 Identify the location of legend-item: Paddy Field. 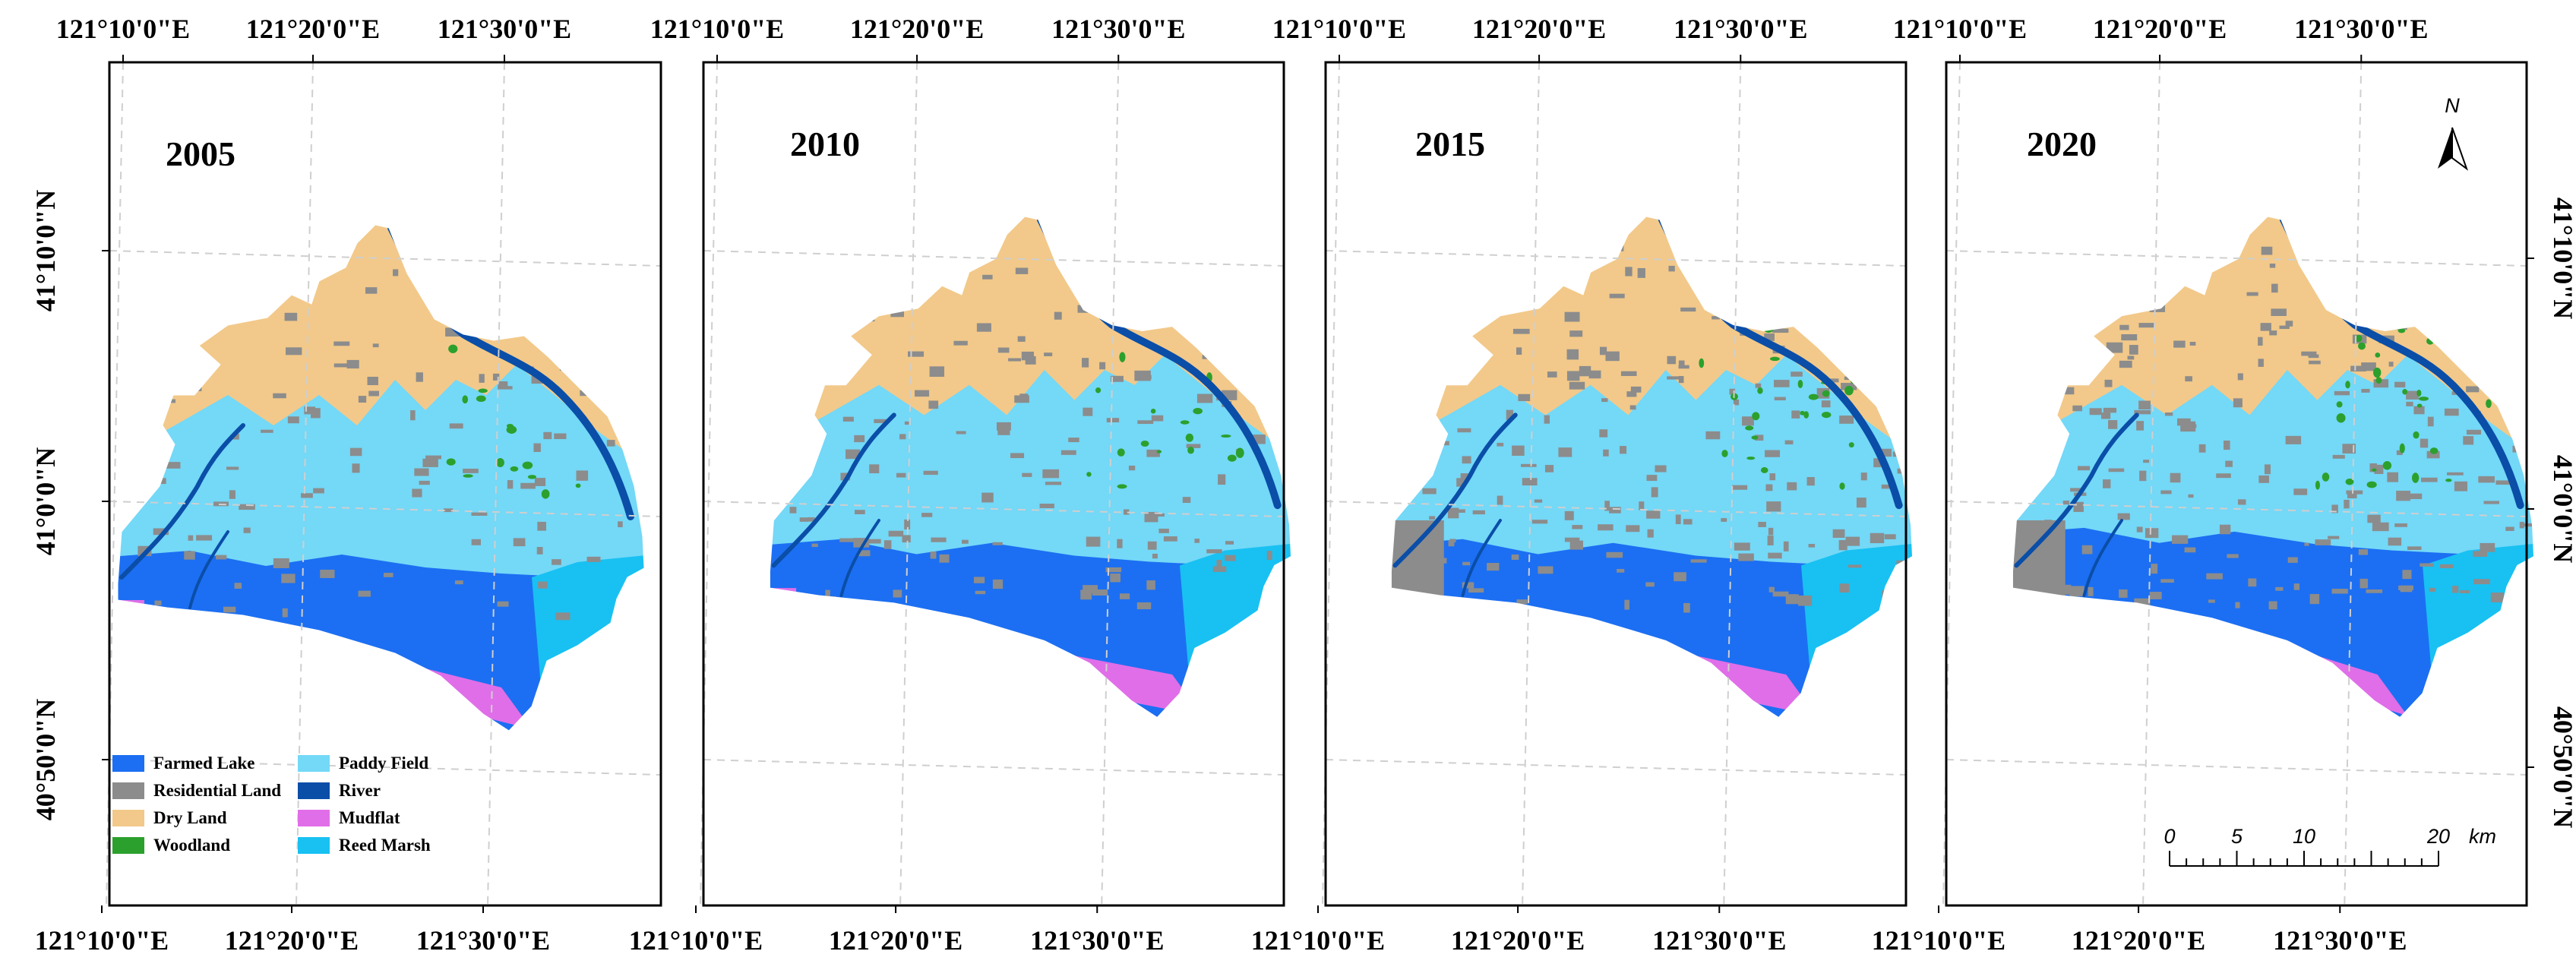
(363, 763).